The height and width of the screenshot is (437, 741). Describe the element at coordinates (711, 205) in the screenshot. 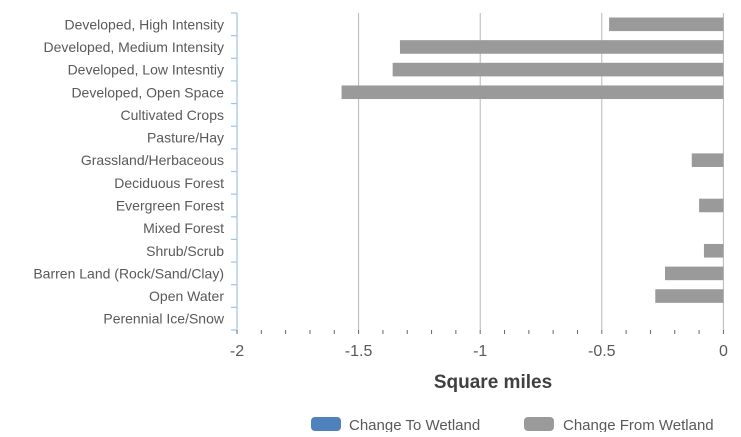

I see `bar-change-from-wetland-evergreen-forest` at that location.